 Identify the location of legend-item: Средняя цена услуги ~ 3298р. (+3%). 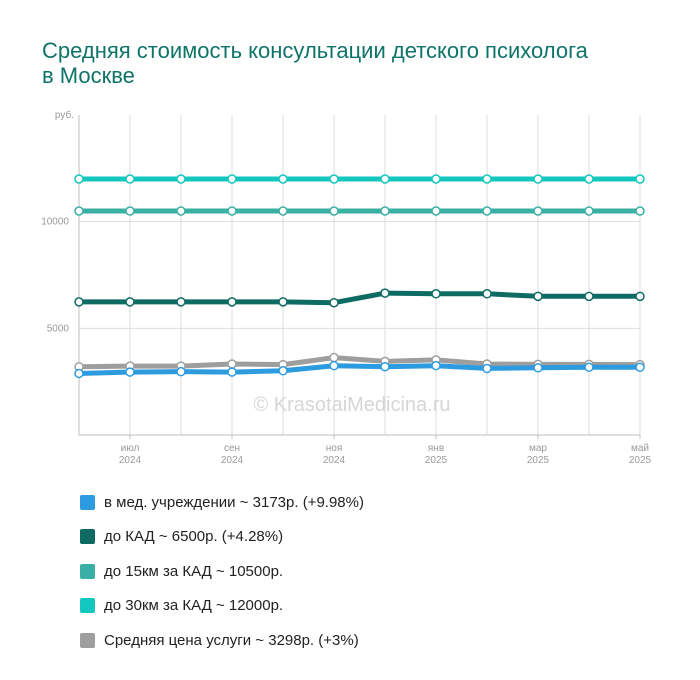
(222, 640).